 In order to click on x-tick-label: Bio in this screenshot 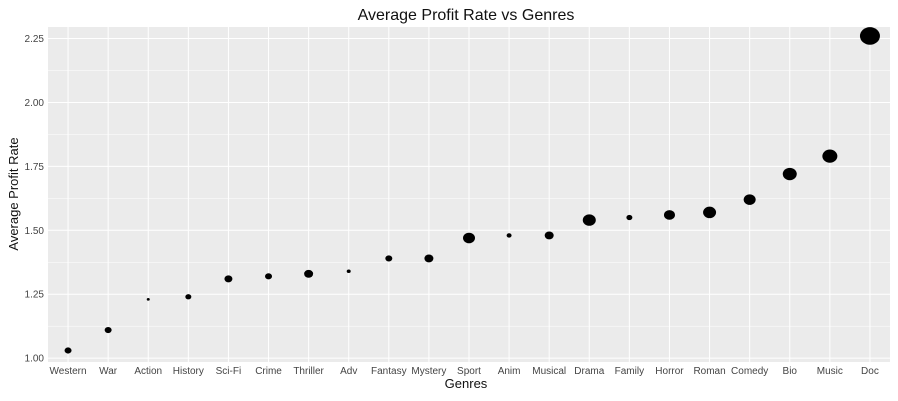, I will do `click(790, 371)`.